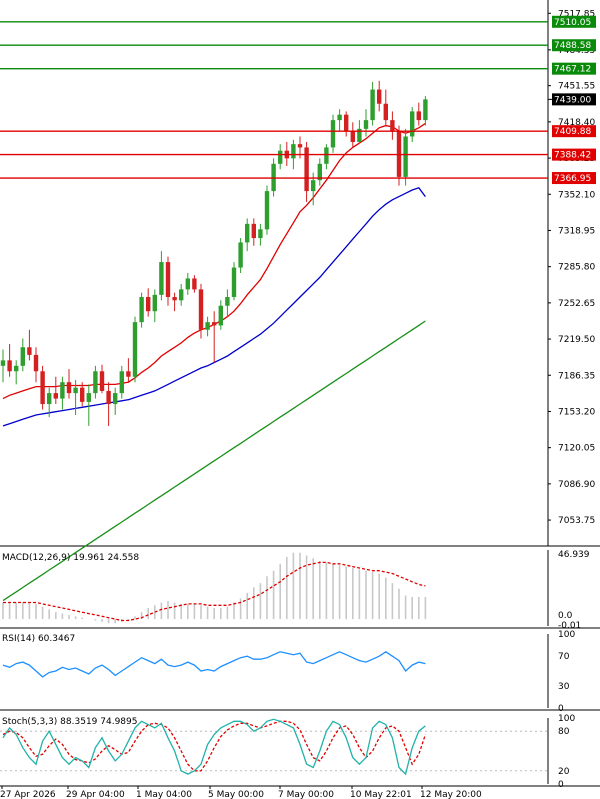 This screenshot has height=799, width=600. I want to click on time-tick-label: 5 May 00:00, so click(236, 794).